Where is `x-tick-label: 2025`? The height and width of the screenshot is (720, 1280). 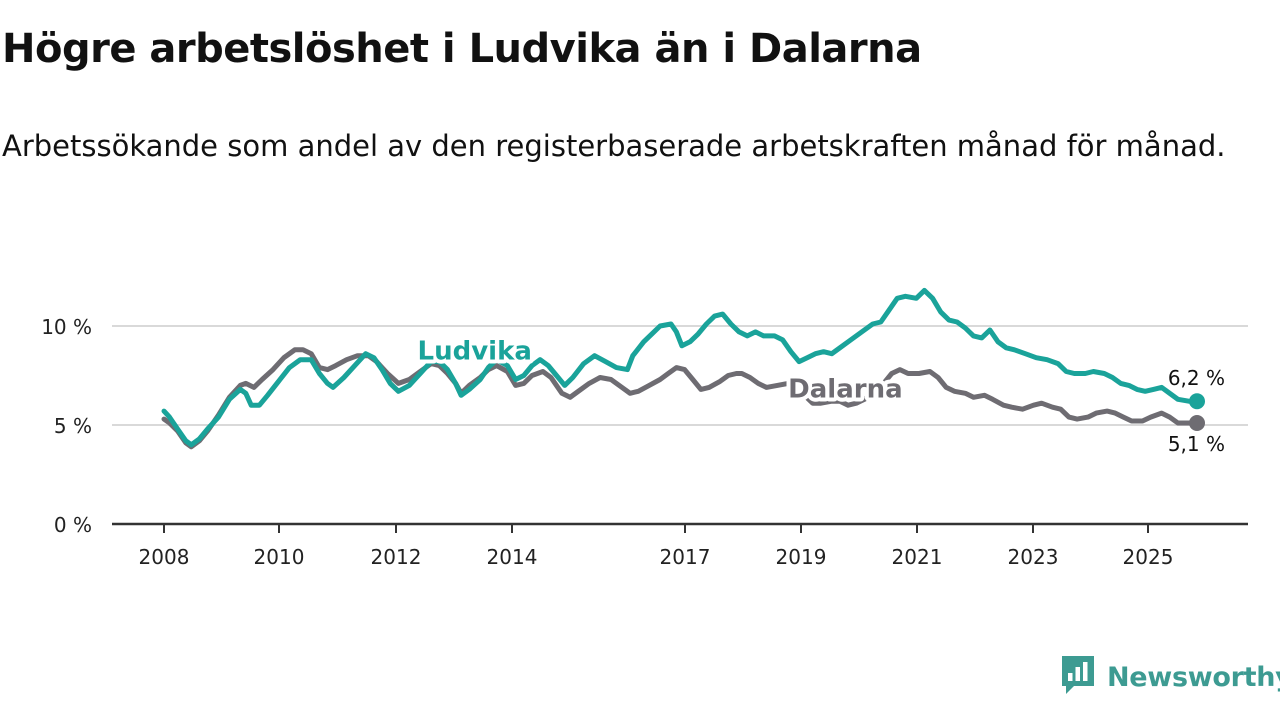
x-tick-label: 2025 is located at coordinates (1148, 557).